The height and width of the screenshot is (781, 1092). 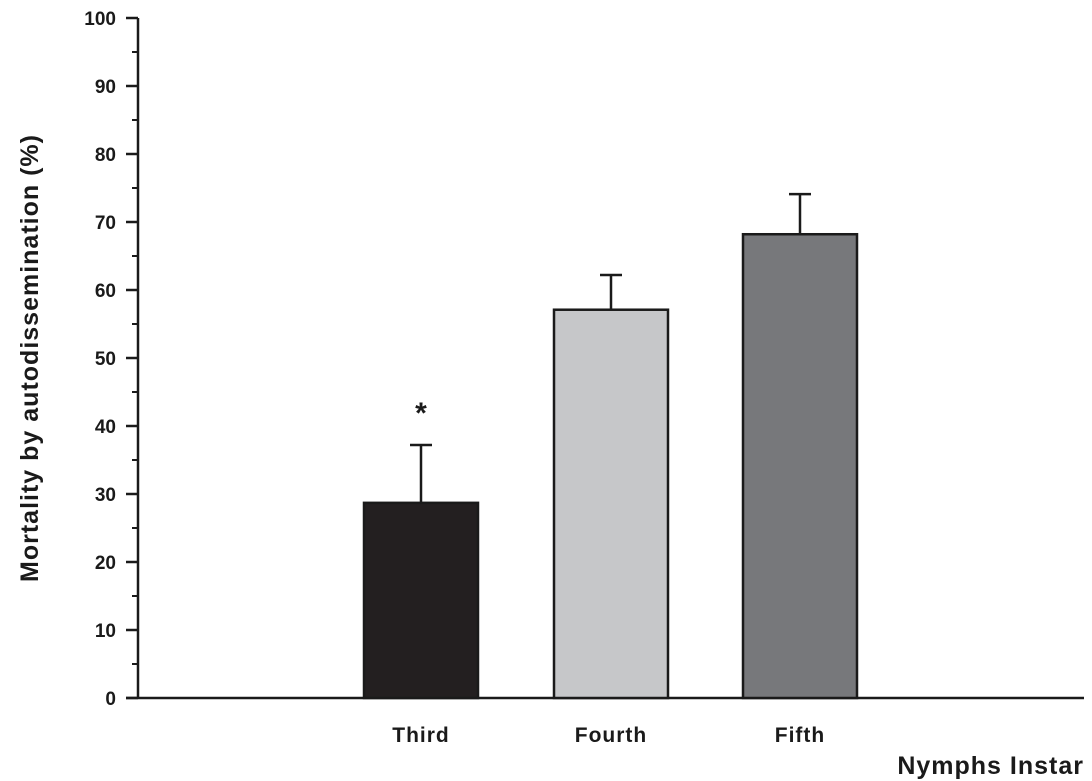 I want to click on y-tick-label: 50, so click(x=105, y=359).